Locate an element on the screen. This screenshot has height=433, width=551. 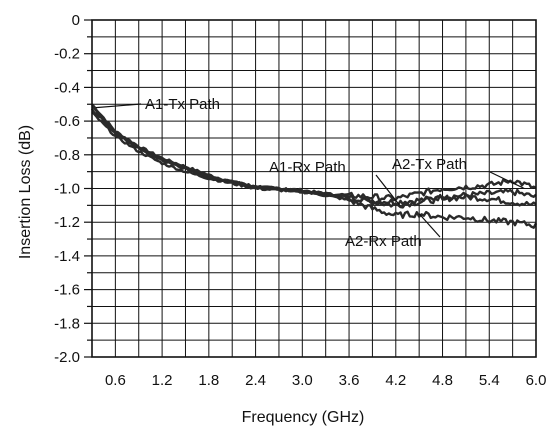
x-tick-labels: 0.6 1.2 1.8 2.4 3.0 3.6 4.2 4.8 5.4 6.0 is located at coordinates (325, 380).